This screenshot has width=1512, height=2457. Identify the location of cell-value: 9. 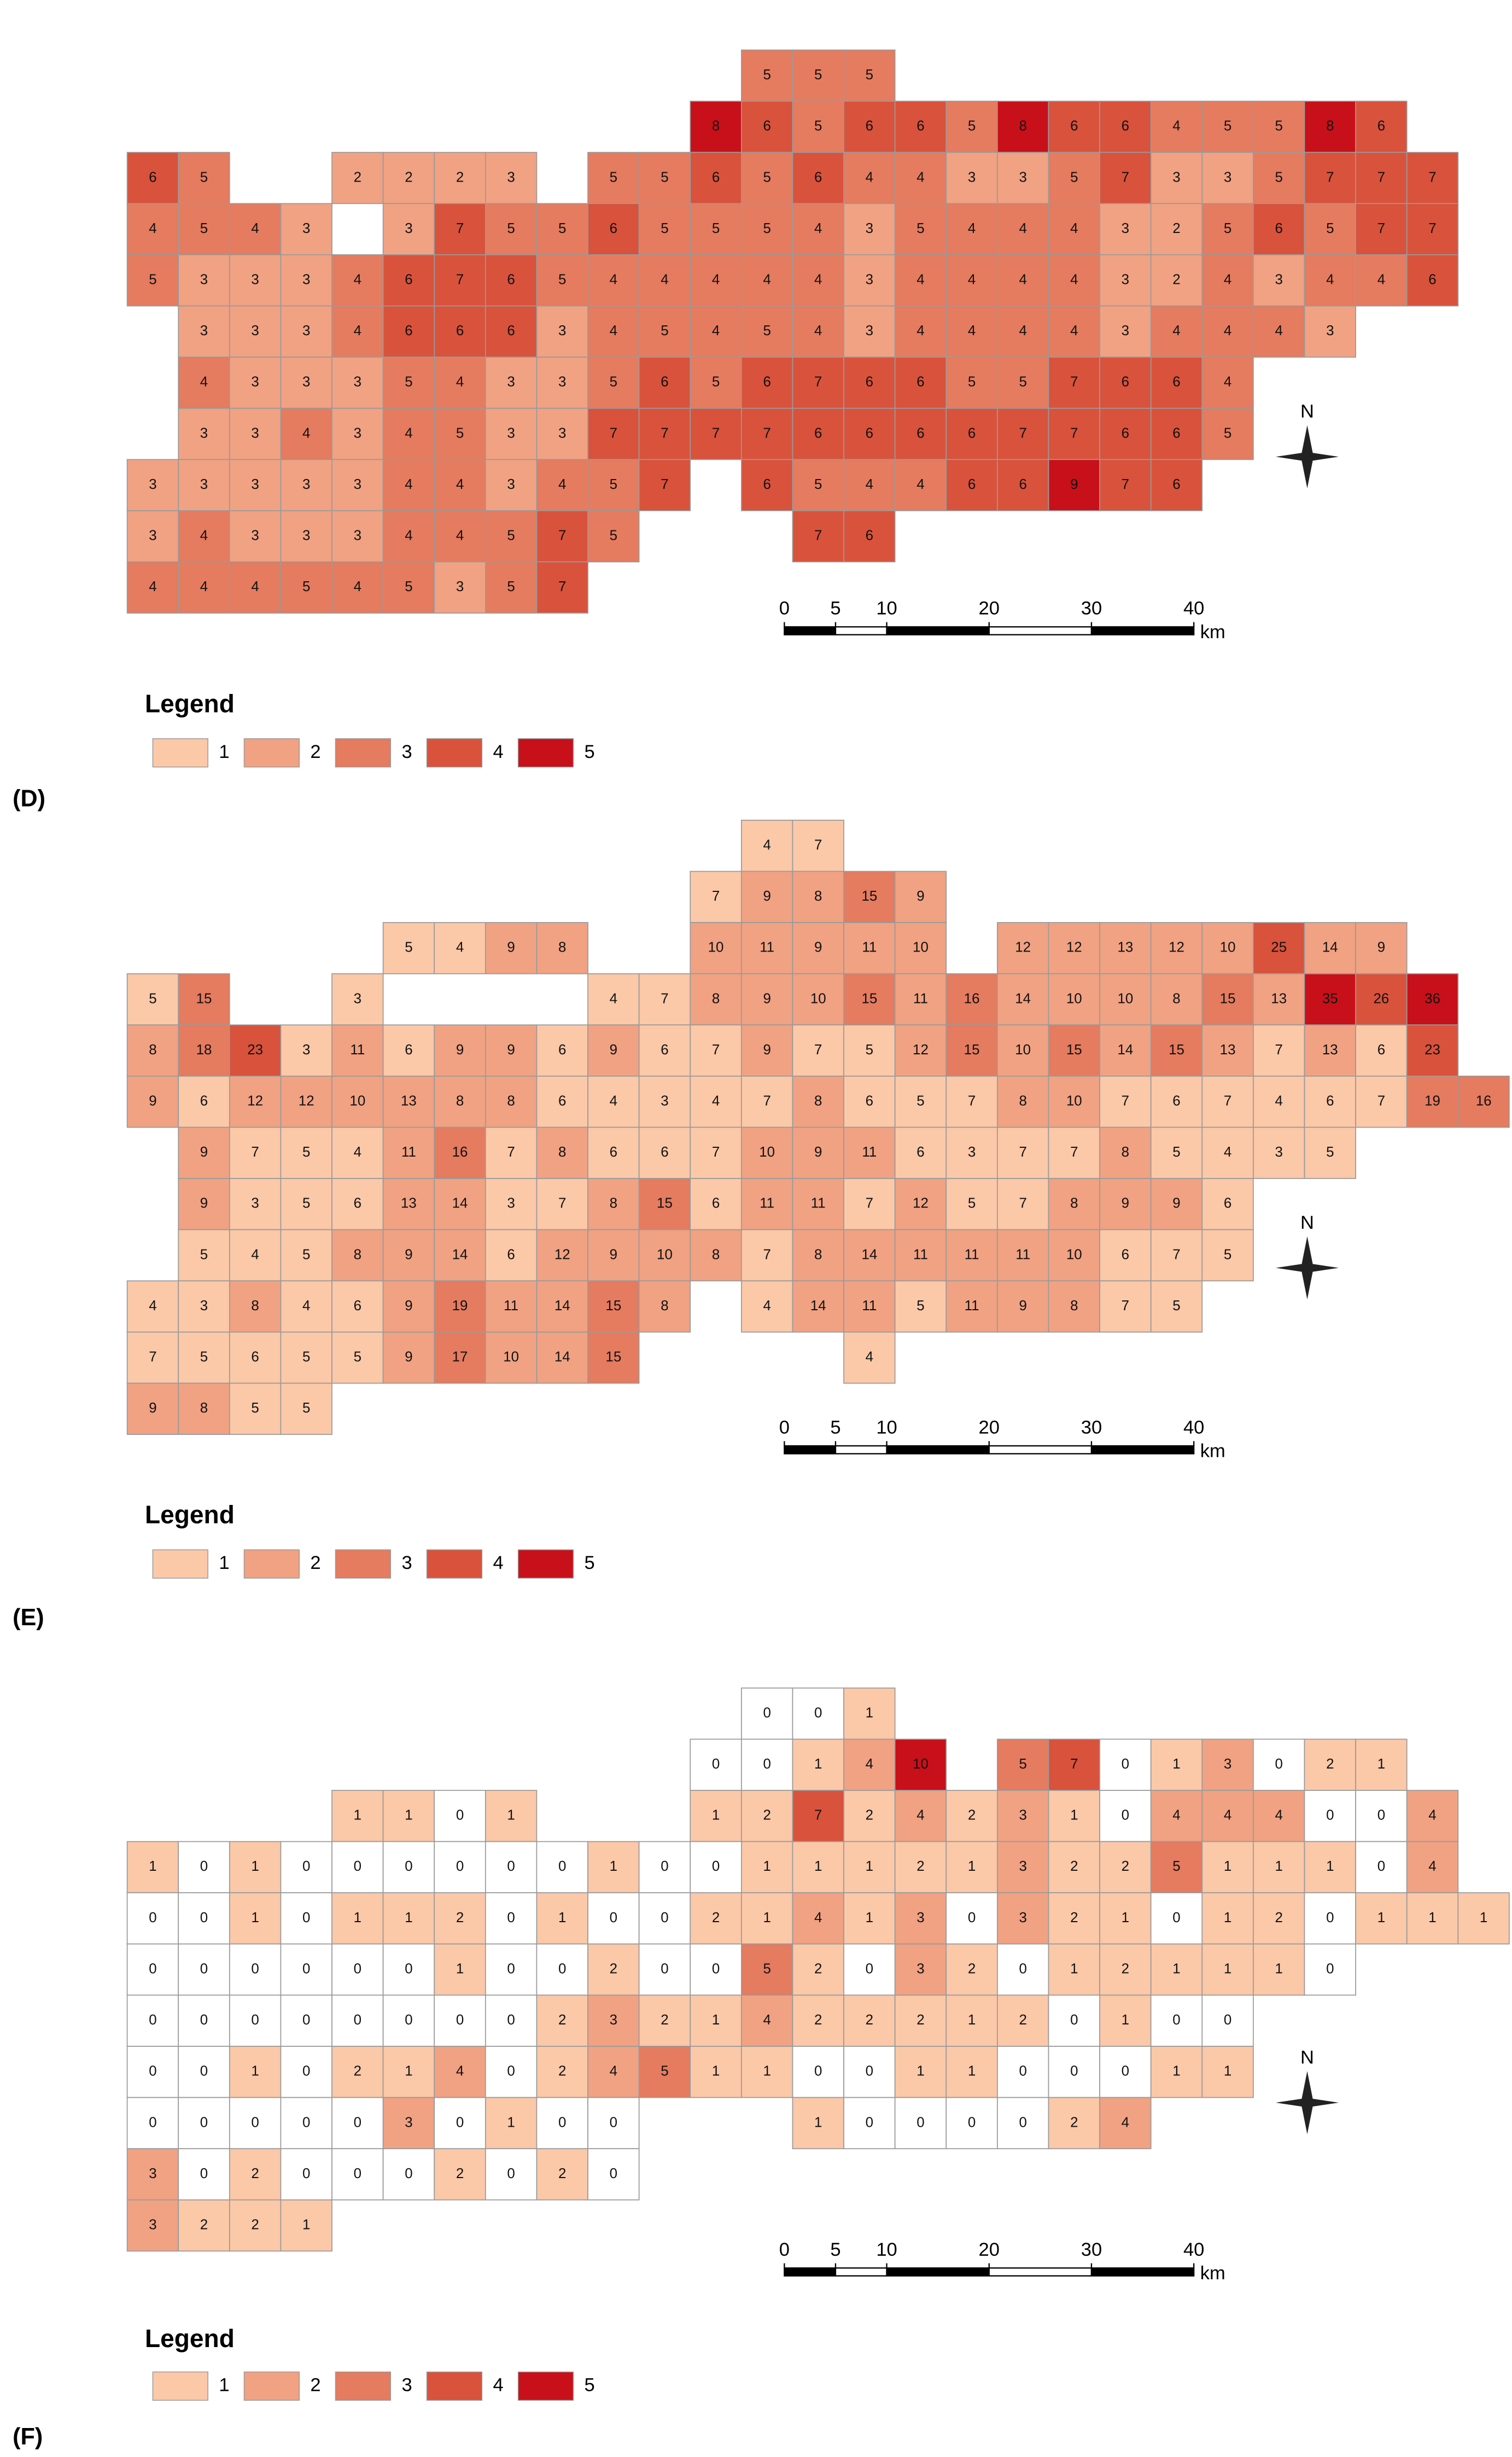
(818, 947).